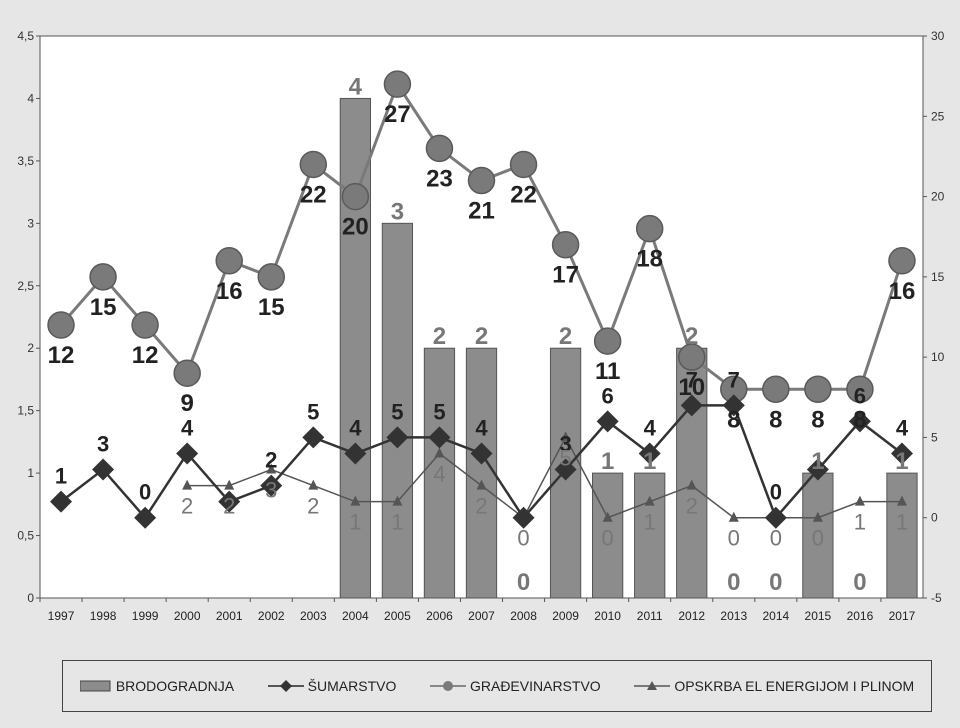  I want to click on left-tick-label: 2, so click(30, 348).